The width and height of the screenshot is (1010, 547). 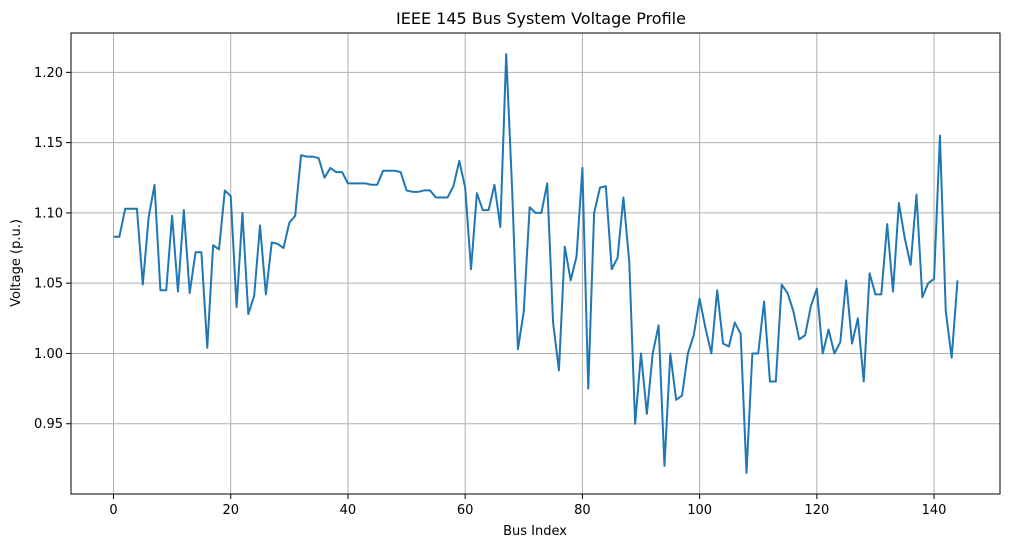 I want to click on y-tick-label: 1.10, so click(x=48, y=213).